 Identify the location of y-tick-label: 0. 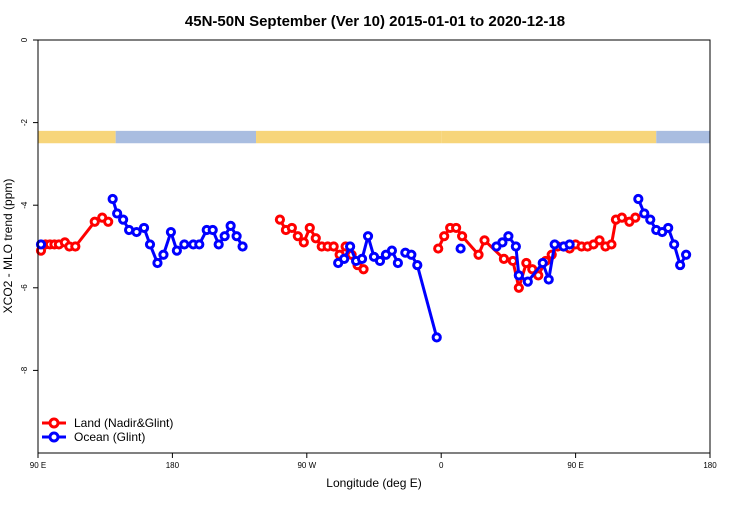
(24, 39).